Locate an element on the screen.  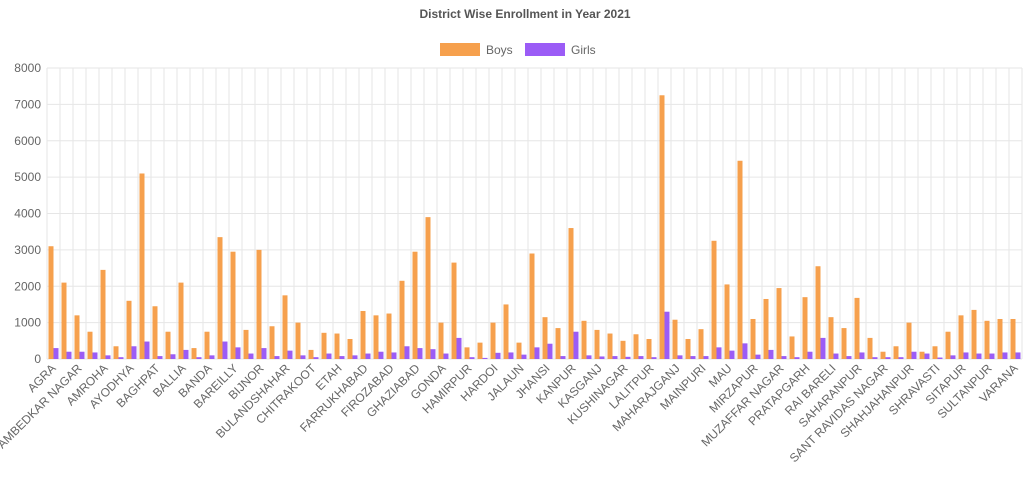
y-tick-label: 0 is located at coordinates (37, 359).